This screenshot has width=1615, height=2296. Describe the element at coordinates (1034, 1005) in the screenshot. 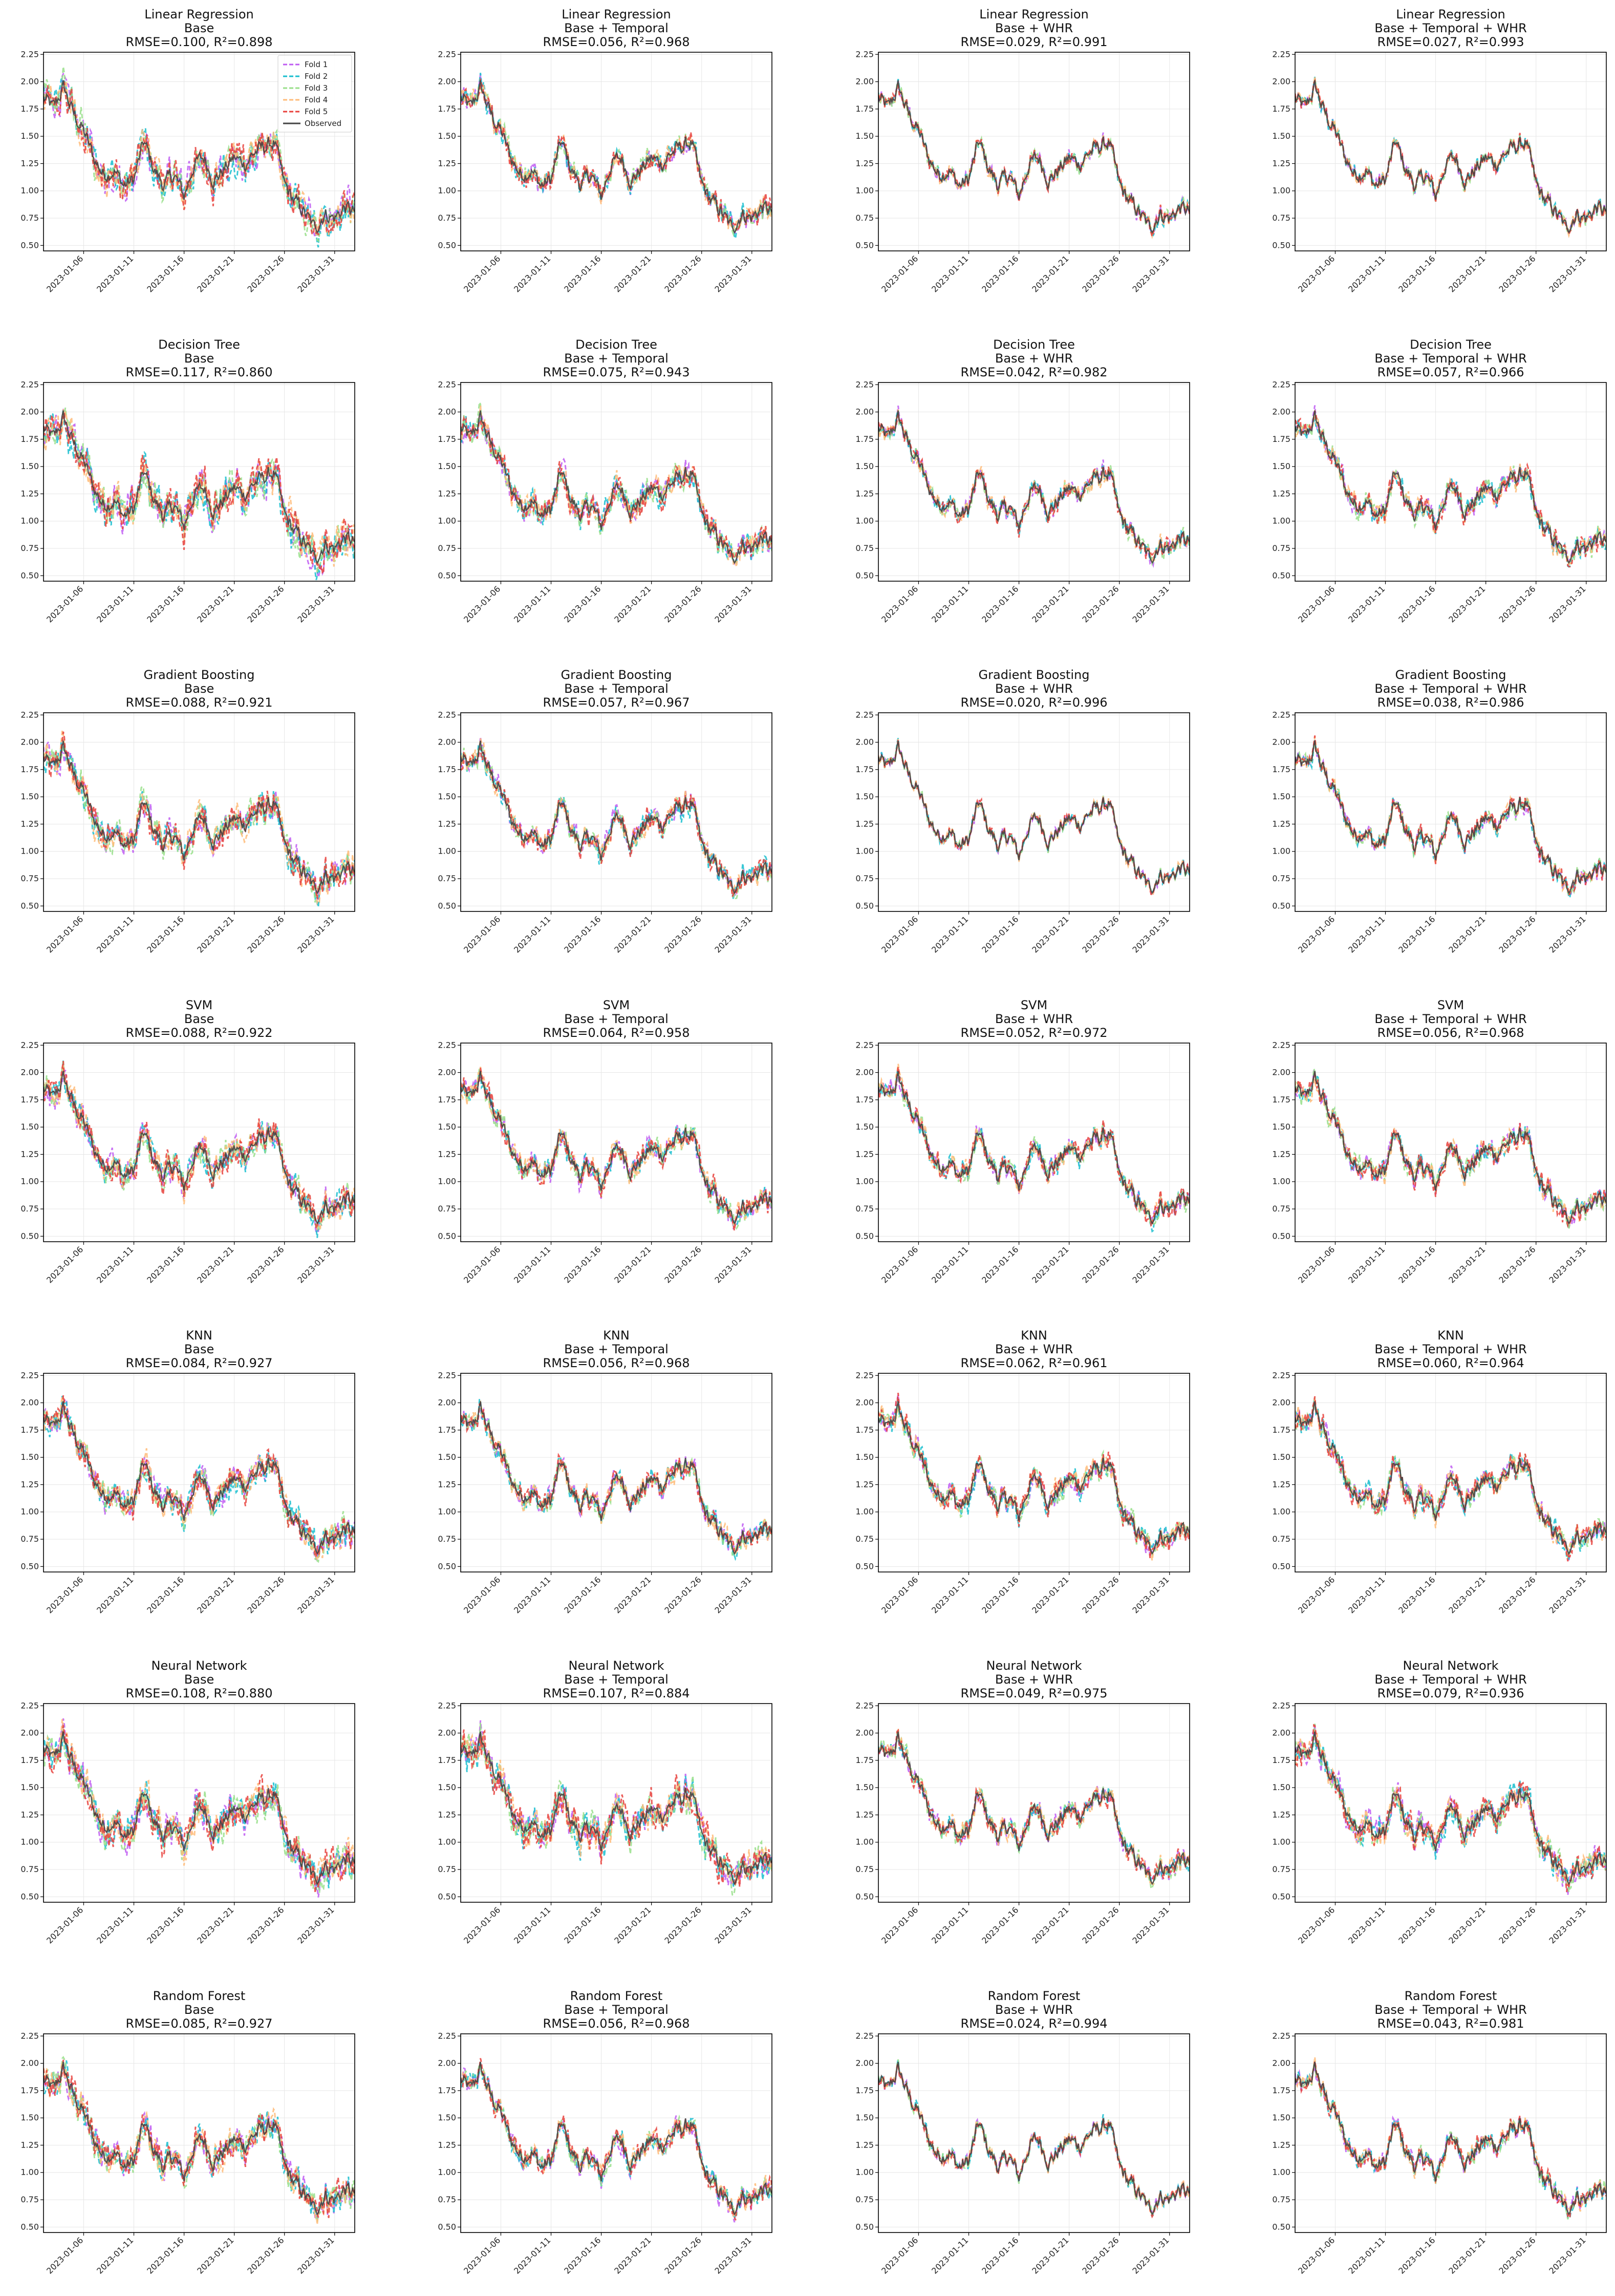

I see `panel-title-model: SVM` at that location.